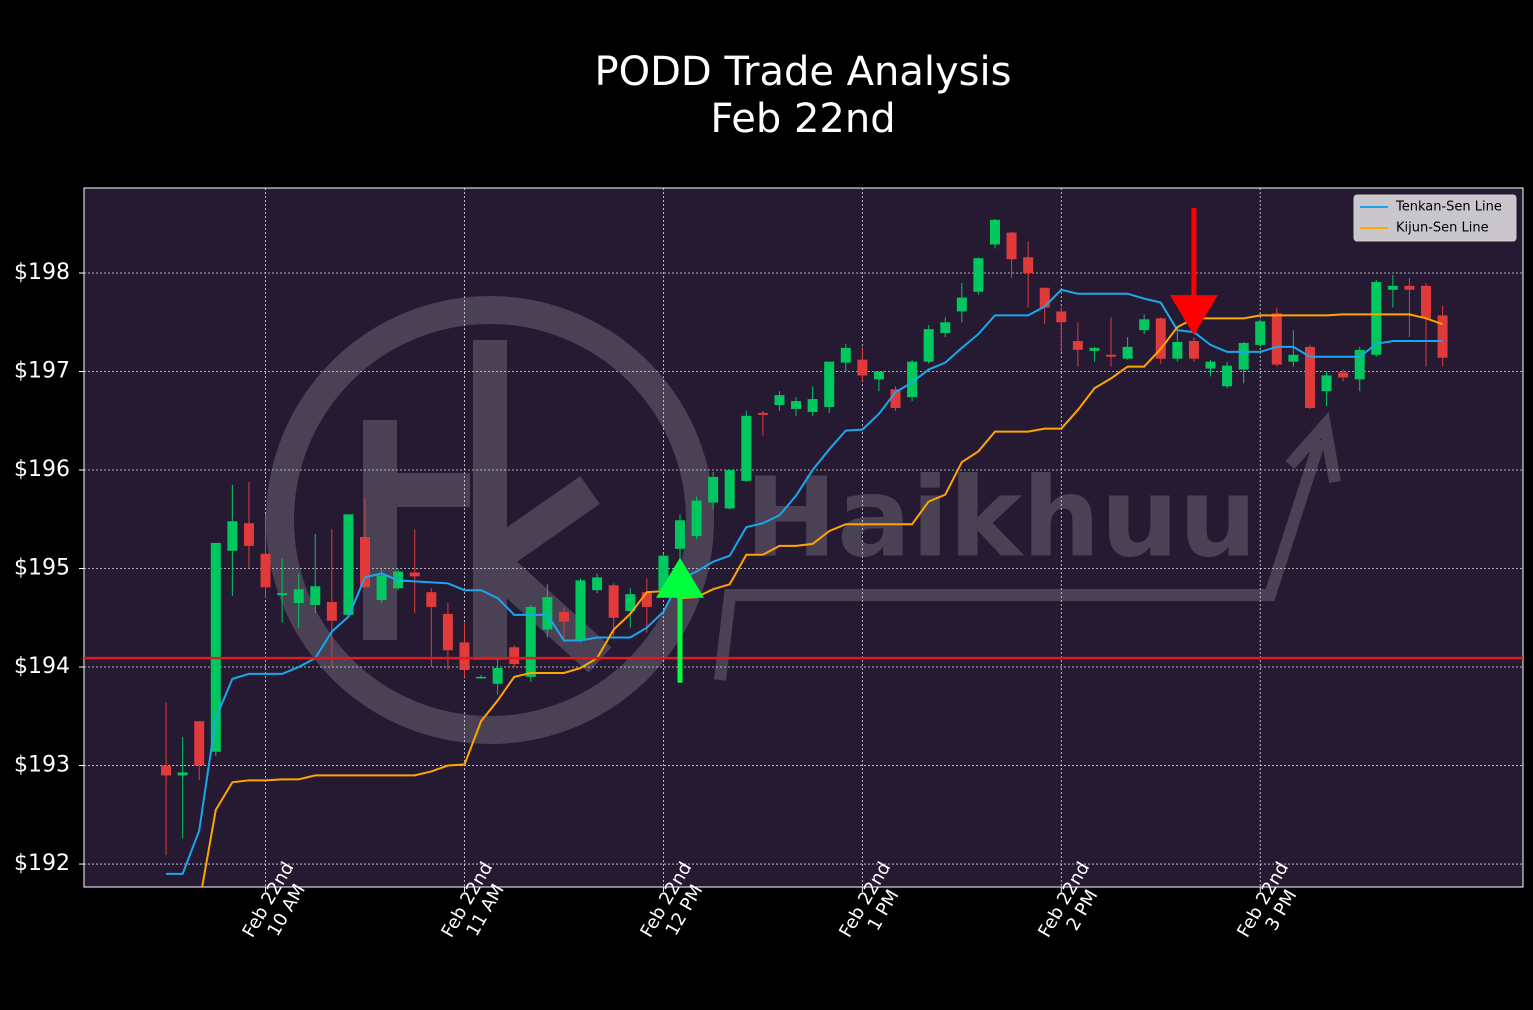 The height and width of the screenshot is (1010, 1533). I want to click on chart-title: PODD Trade Analysis, so click(803, 72).